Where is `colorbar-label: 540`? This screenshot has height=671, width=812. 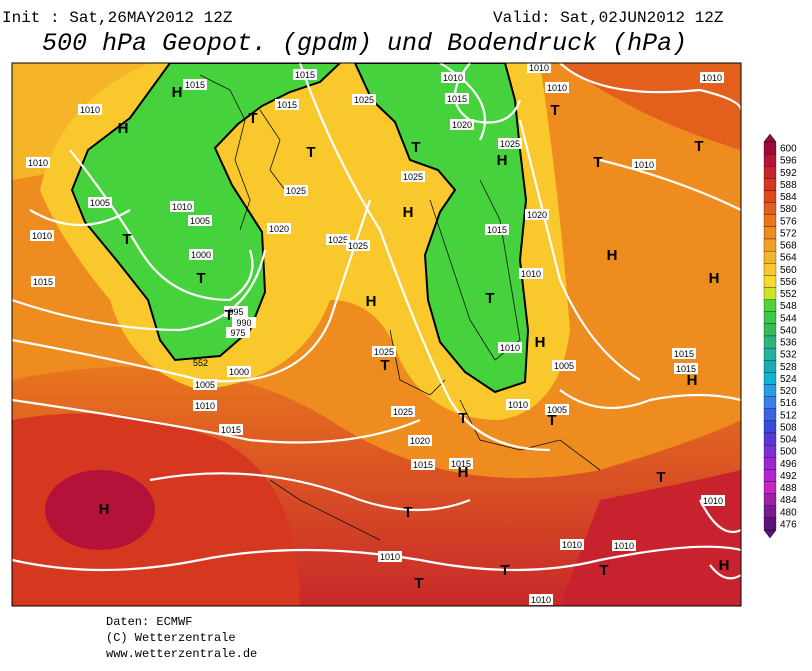
colorbar-label: 540 is located at coordinates (788, 330).